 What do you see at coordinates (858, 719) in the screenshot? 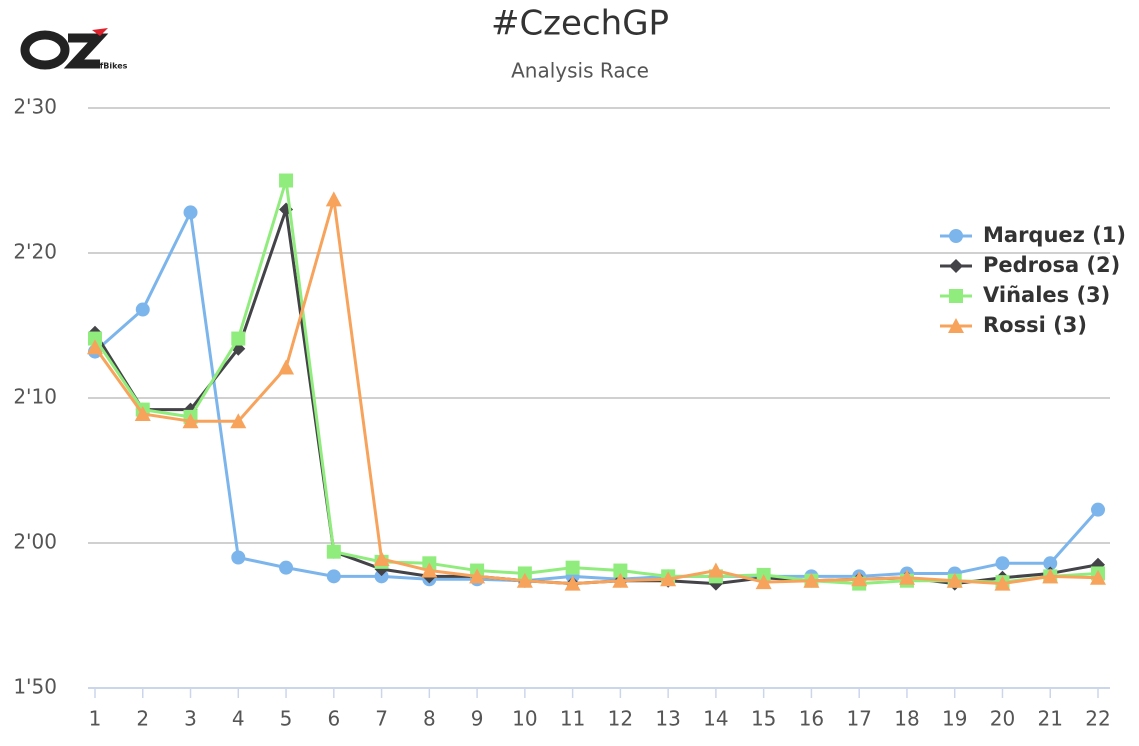
I see `x-tick-label: 17` at bounding box center [858, 719].